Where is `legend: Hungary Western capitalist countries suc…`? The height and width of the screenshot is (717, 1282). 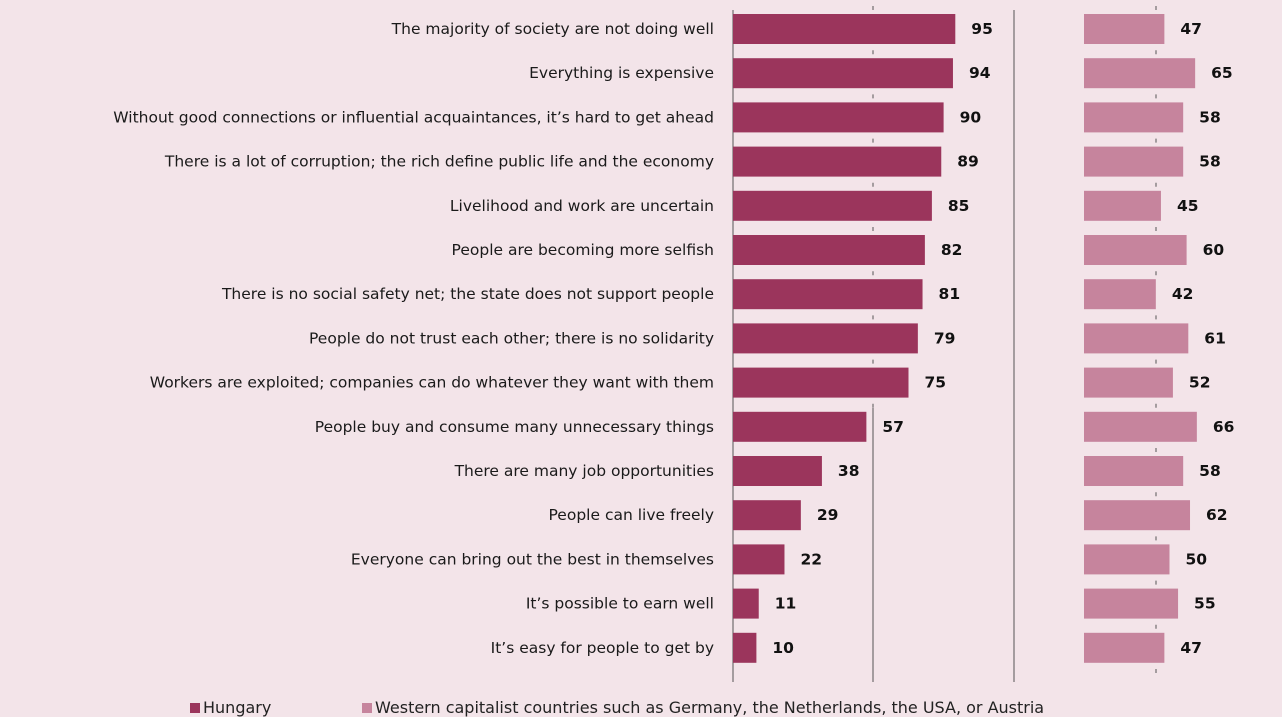
legend: Hungary Western capitalist countries suc… is located at coordinates (641, 706).